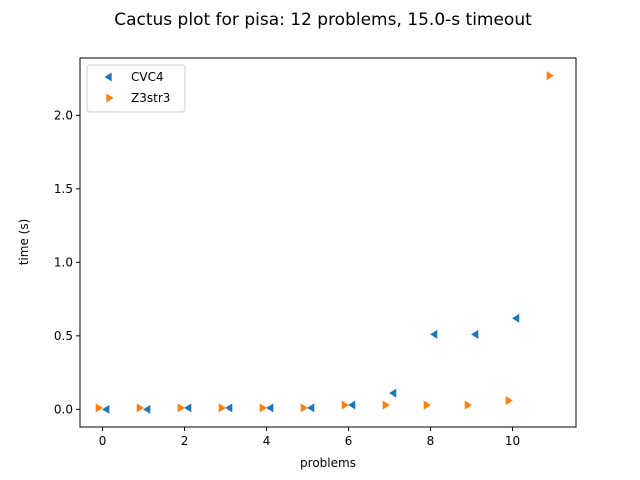 Image resolution: width=640 pixels, height=480 pixels. I want to click on legend-label-z3str3: Z3str3, so click(150, 98).